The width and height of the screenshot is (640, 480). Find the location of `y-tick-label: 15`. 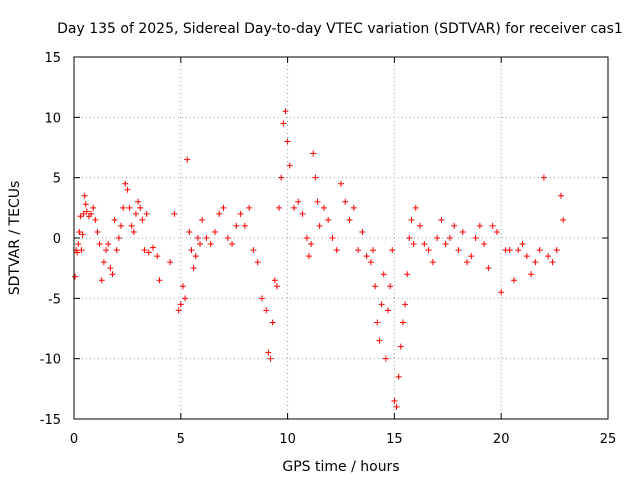

y-tick-label: 15 is located at coordinates (52, 58).